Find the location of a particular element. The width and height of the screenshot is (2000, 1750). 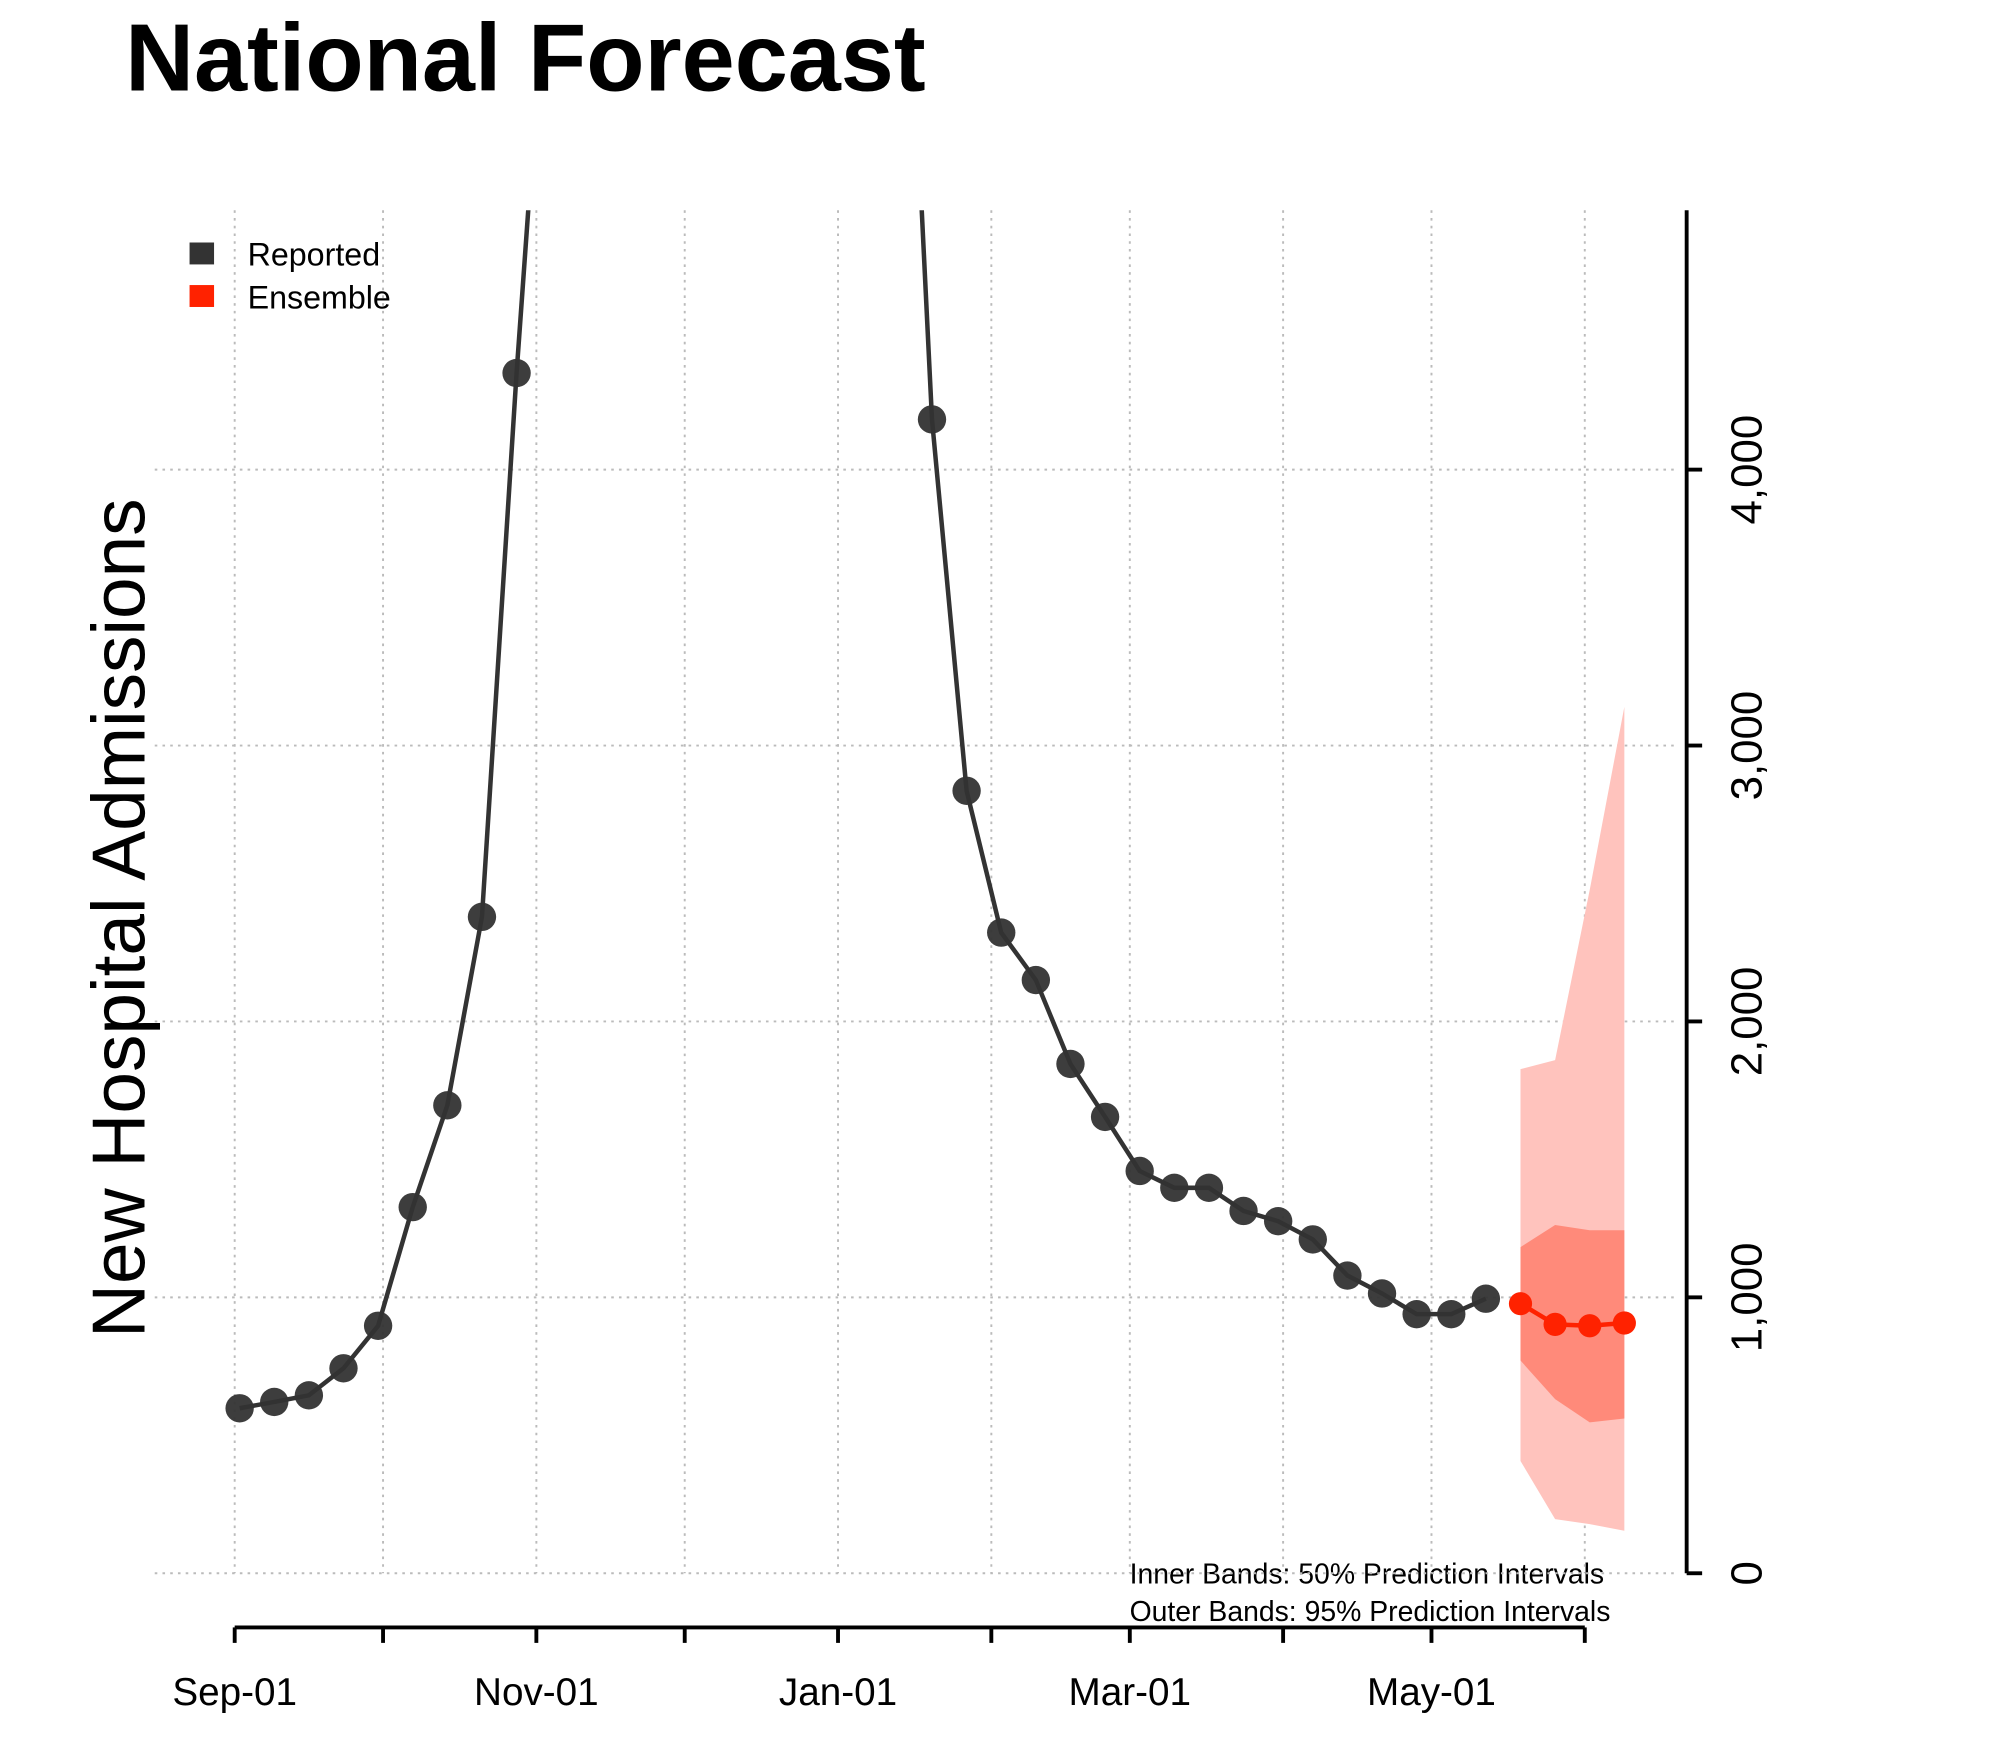

annotation: Inner Bands: 50% Prediction Intervals is located at coordinates (1367, 1575).